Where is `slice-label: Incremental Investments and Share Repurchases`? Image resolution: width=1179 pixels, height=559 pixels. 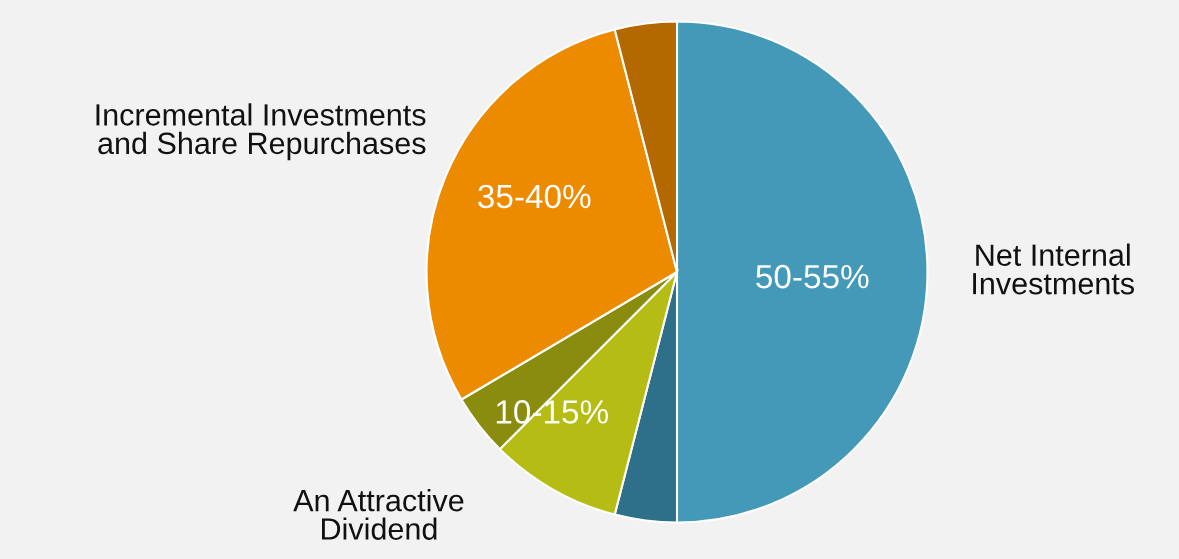 slice-label: Incremental Investments and Share Repurchases is located at coordinates (261, 132).